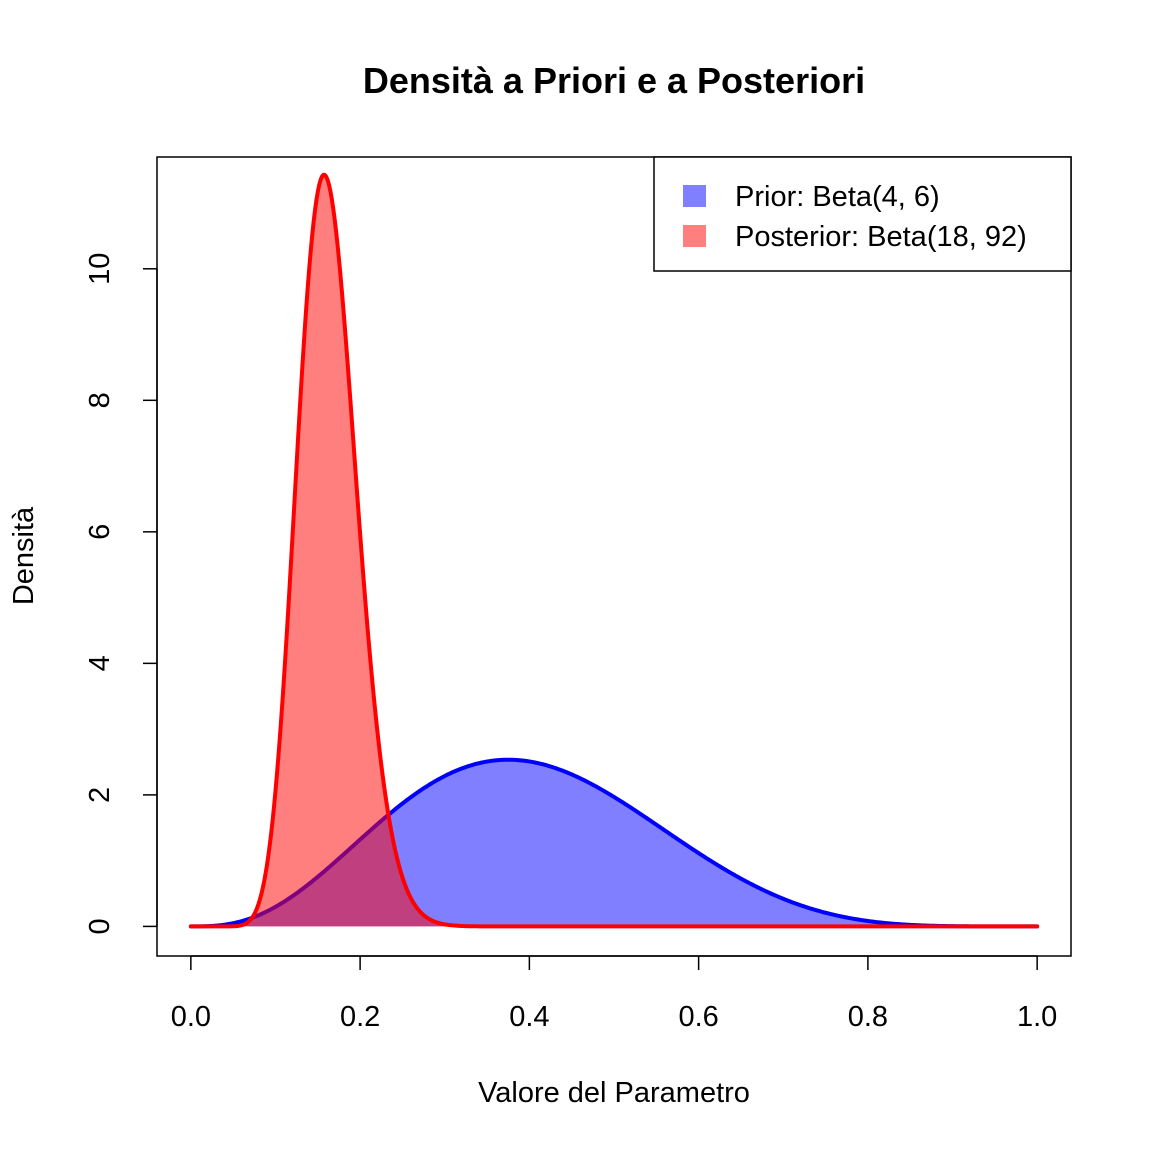 The image size is (1152, 1152). What do you see at coordinates (24, 555) in the screenshot?
I see `y-axis-label: Densità` at bounding box center [24, 555].